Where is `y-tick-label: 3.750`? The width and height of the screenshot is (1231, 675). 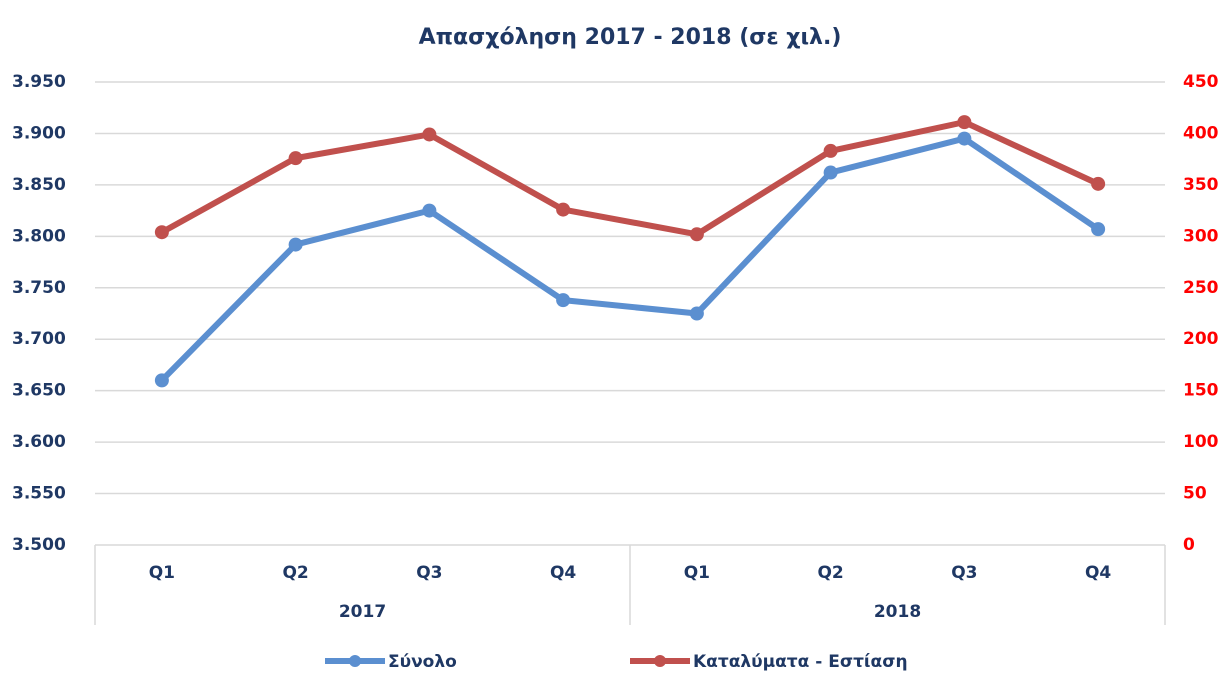
y-tick-label: 3.750 is located at coordinates (39, 288).